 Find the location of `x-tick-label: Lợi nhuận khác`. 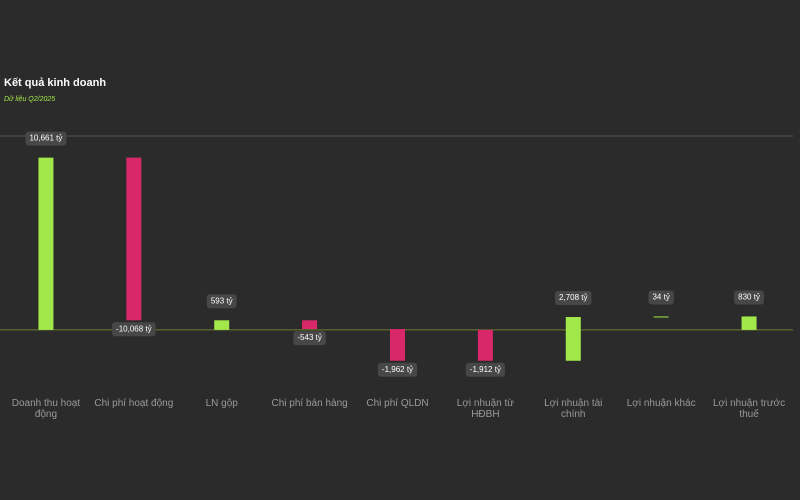

x-tick-label: Lợi nhuận khác is located at coordinates (661, 403).